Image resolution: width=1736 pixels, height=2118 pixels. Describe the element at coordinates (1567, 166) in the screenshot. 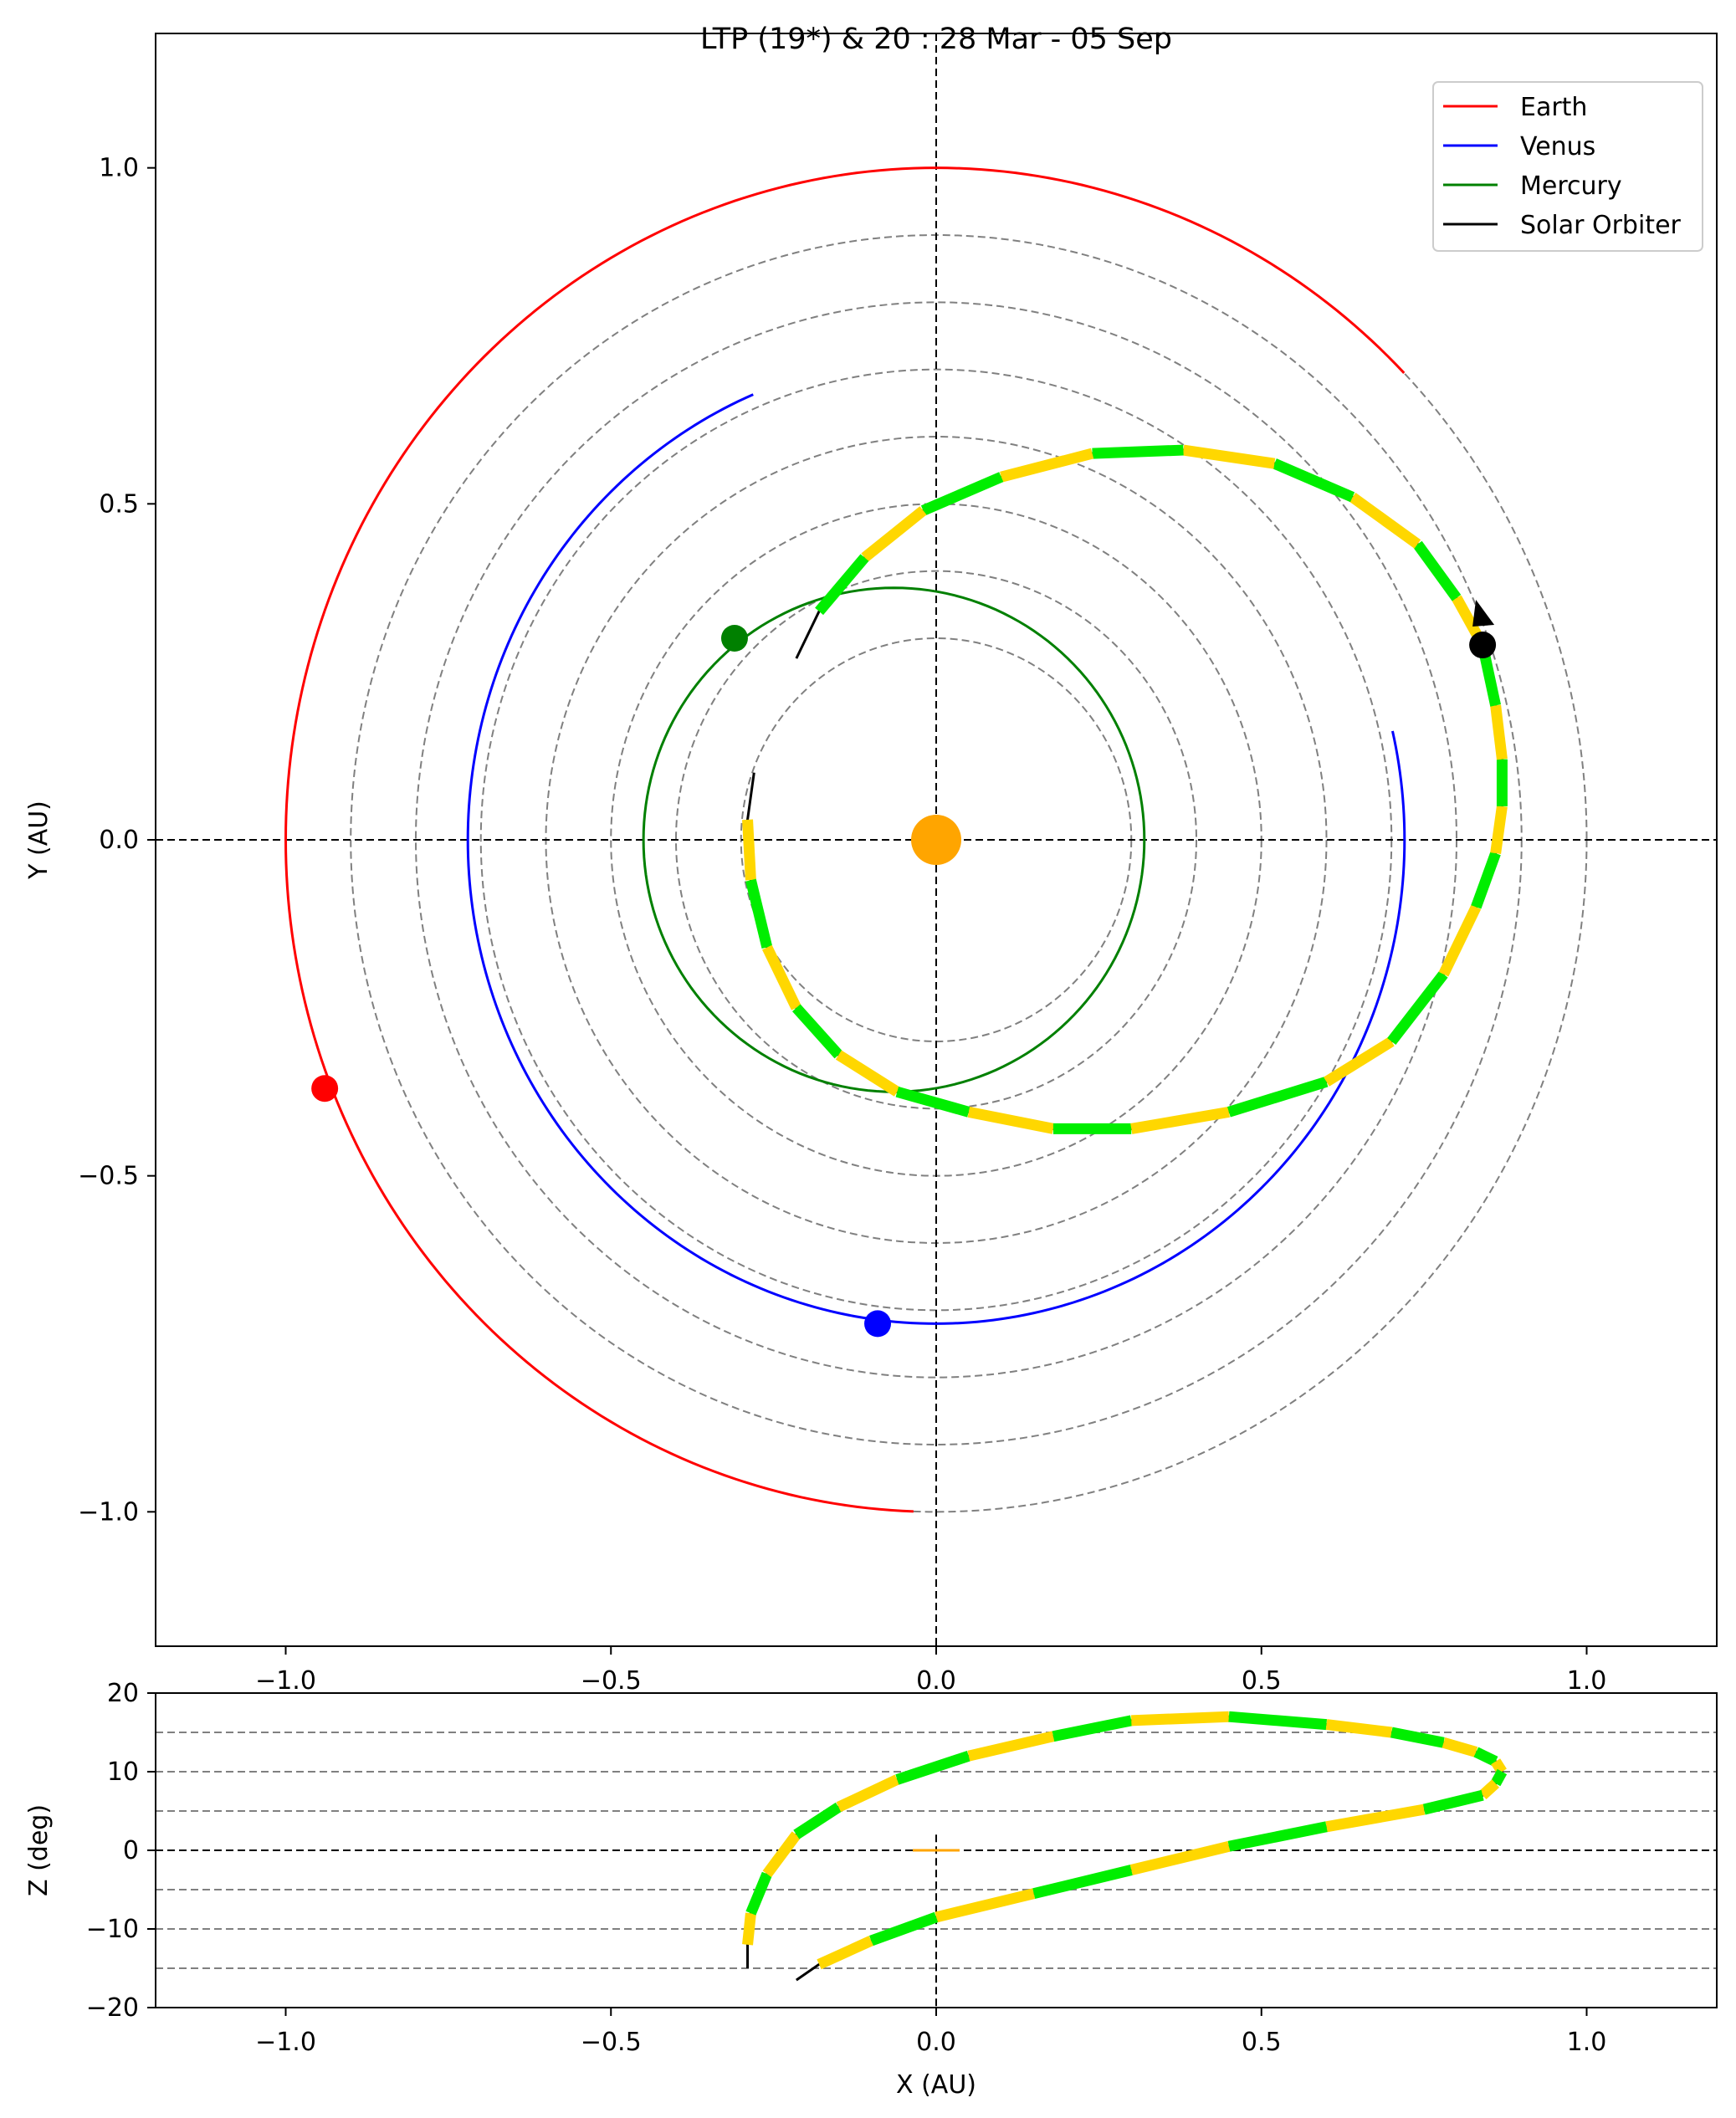

I see `legend-box` at that location.